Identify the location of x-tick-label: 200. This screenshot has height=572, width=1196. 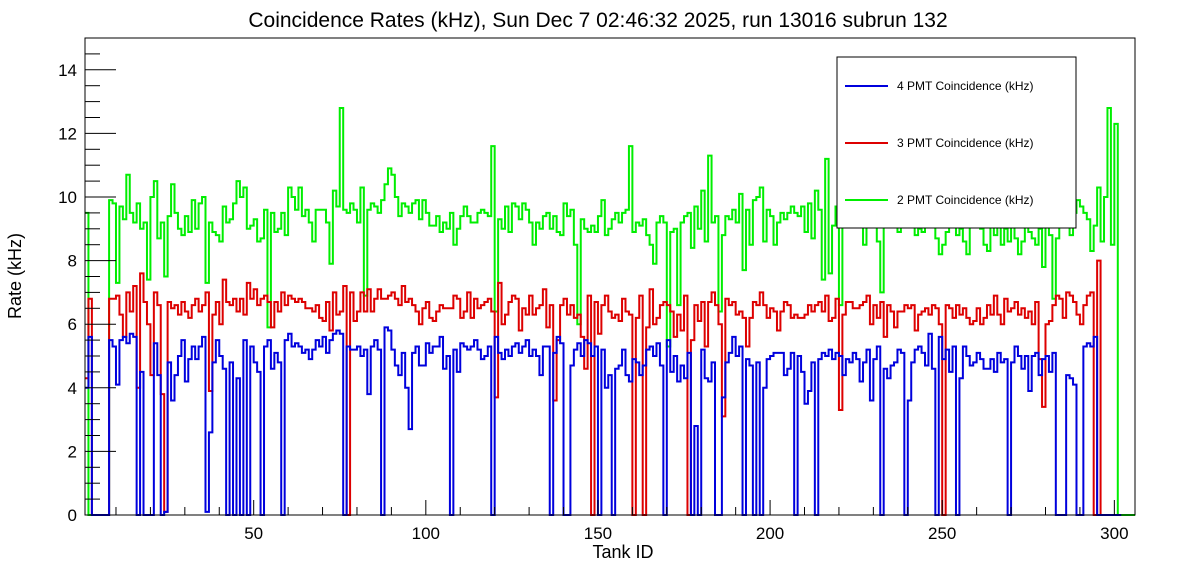
(770, 533).